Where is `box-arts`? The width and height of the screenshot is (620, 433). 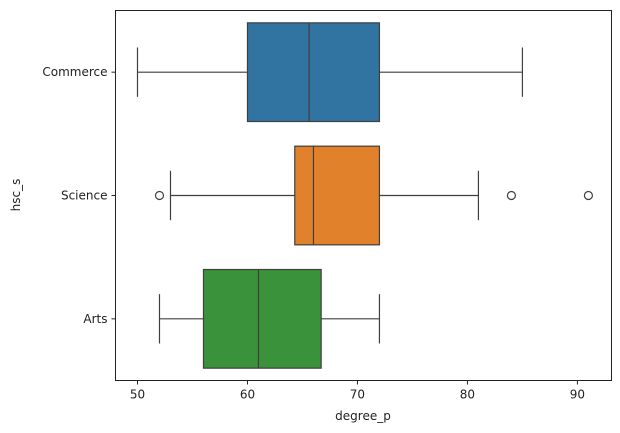 box-arts is located at coordinates (262, 318).